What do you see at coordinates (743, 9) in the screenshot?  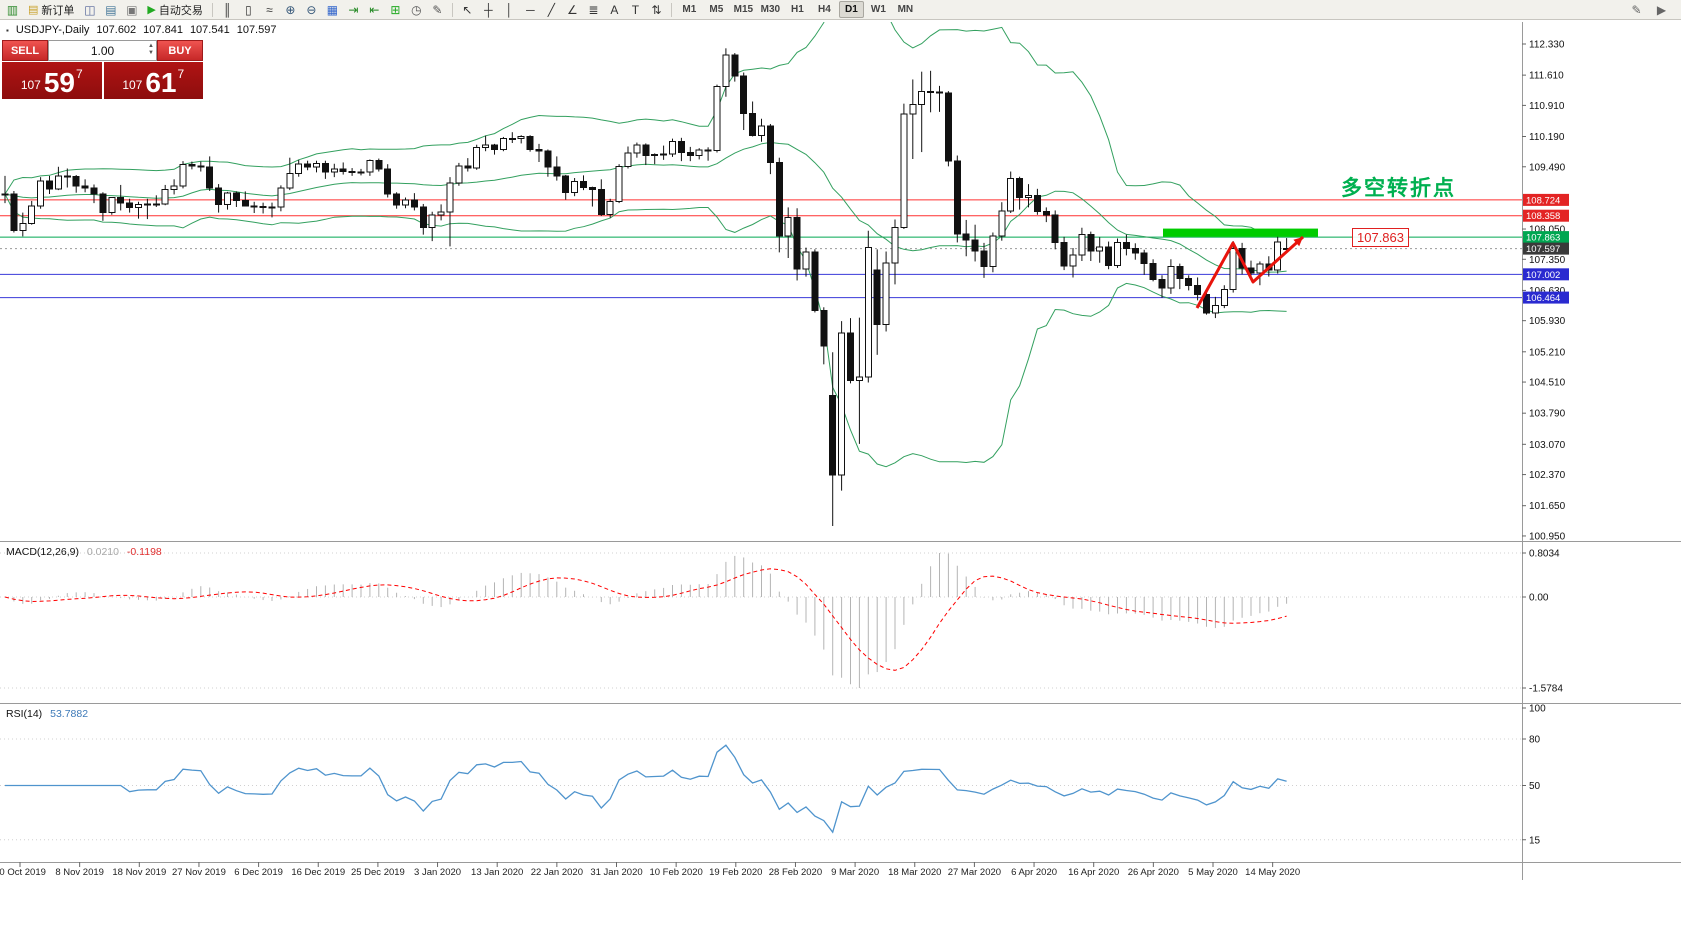 I see `timeframe-button-m15: M15` at bounding box center [743, 9].